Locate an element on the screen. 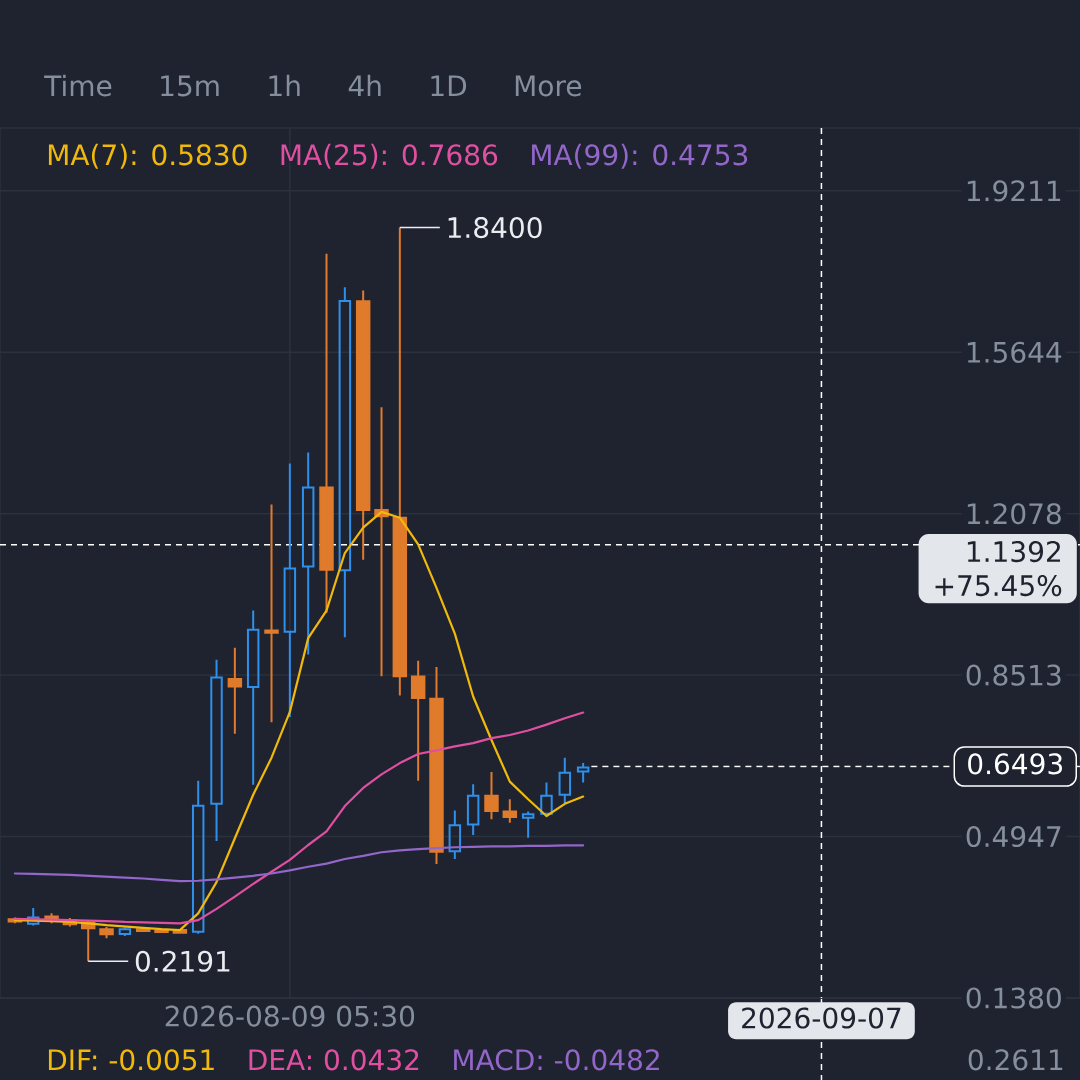 The height and width of the screenshot is (1080, 1080). text: MA(99): 0.4753 is located at coordinates (640, 156).